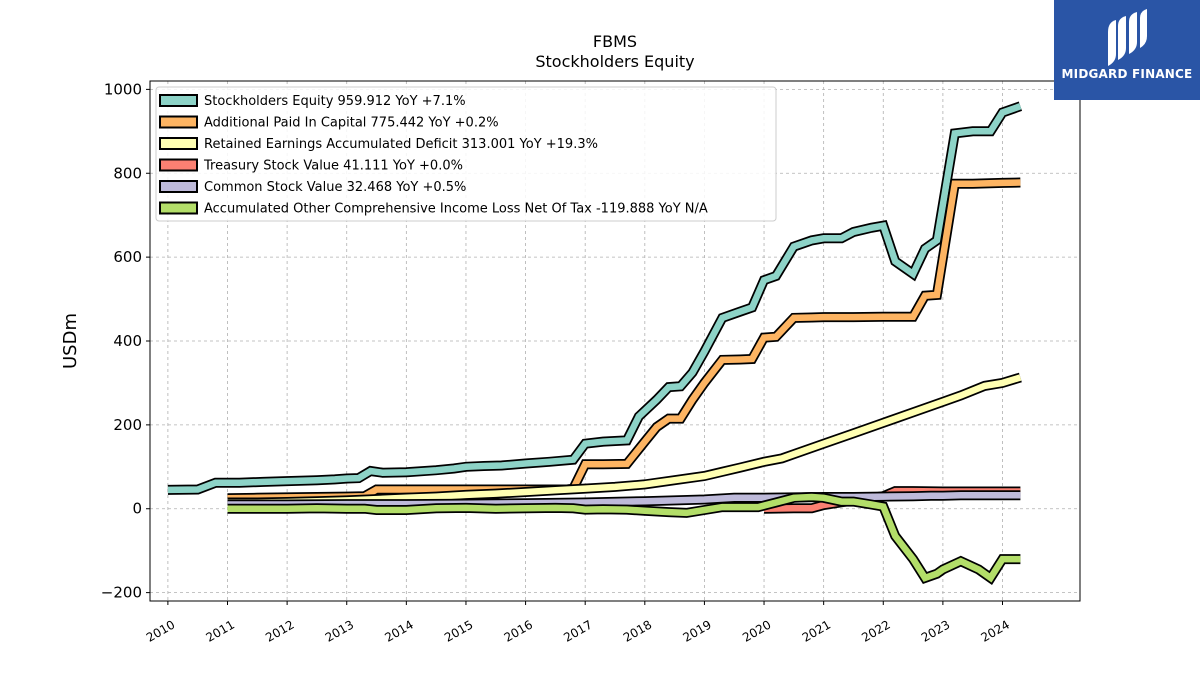 This screenshot has height=675, width=1200. Describe the element at coordinates (995, 630) in the screenshot. I see `x-tick-label: 2024` at that location.